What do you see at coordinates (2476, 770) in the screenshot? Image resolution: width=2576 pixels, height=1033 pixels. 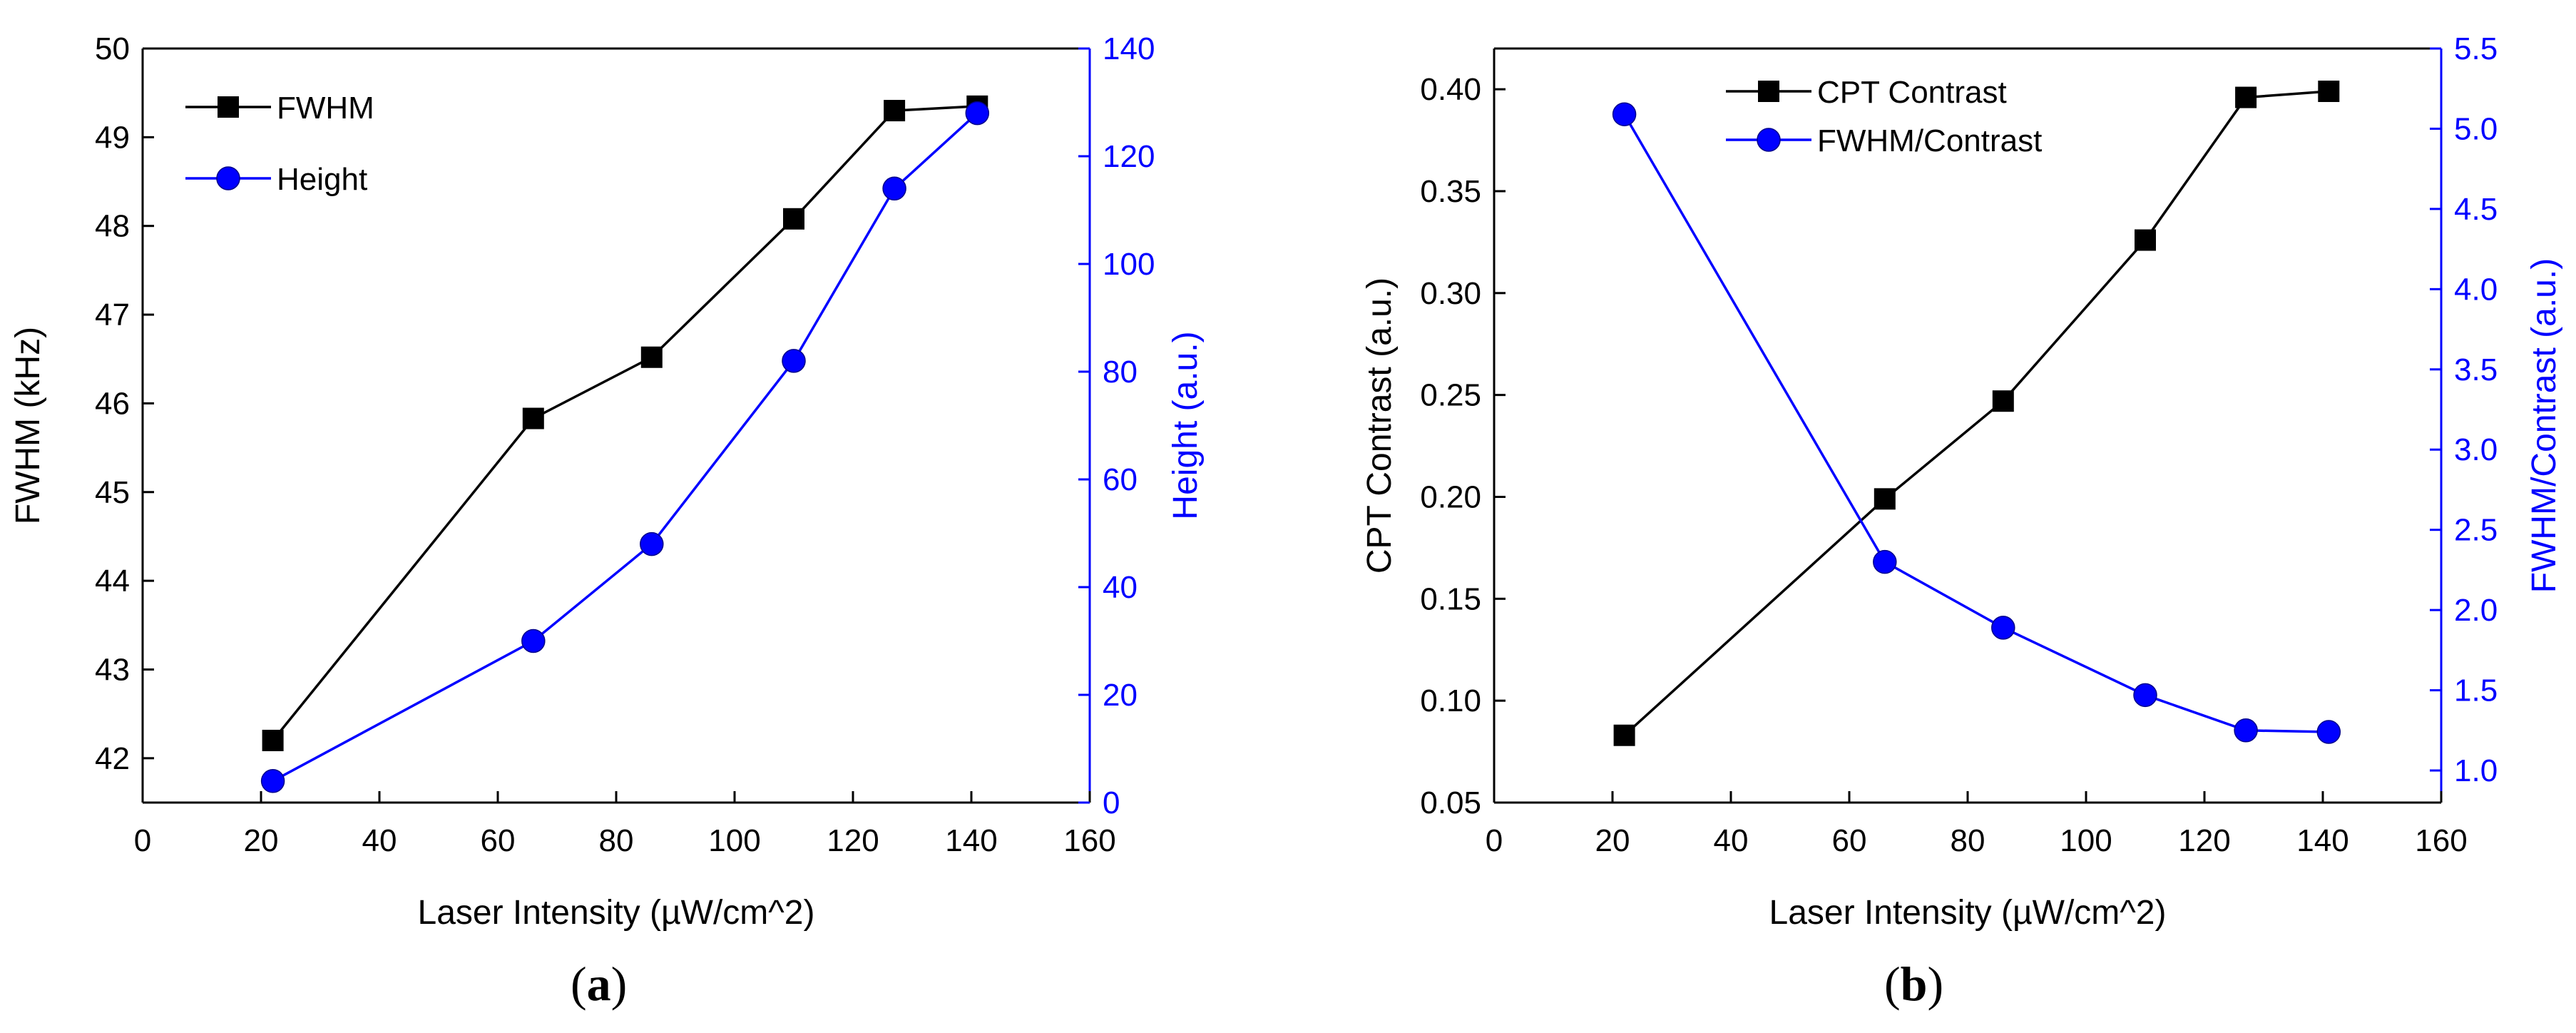 I see `panel-b-y2tick-label: 1.0` at bounding box center [2476, 770].